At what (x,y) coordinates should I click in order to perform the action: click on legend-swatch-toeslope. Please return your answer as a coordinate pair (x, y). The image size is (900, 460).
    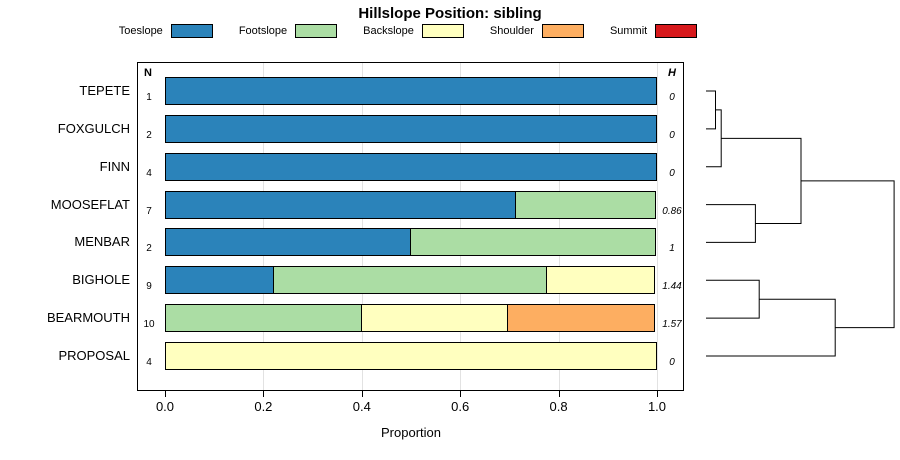
    Looking at the image, I should click on (191, 31).